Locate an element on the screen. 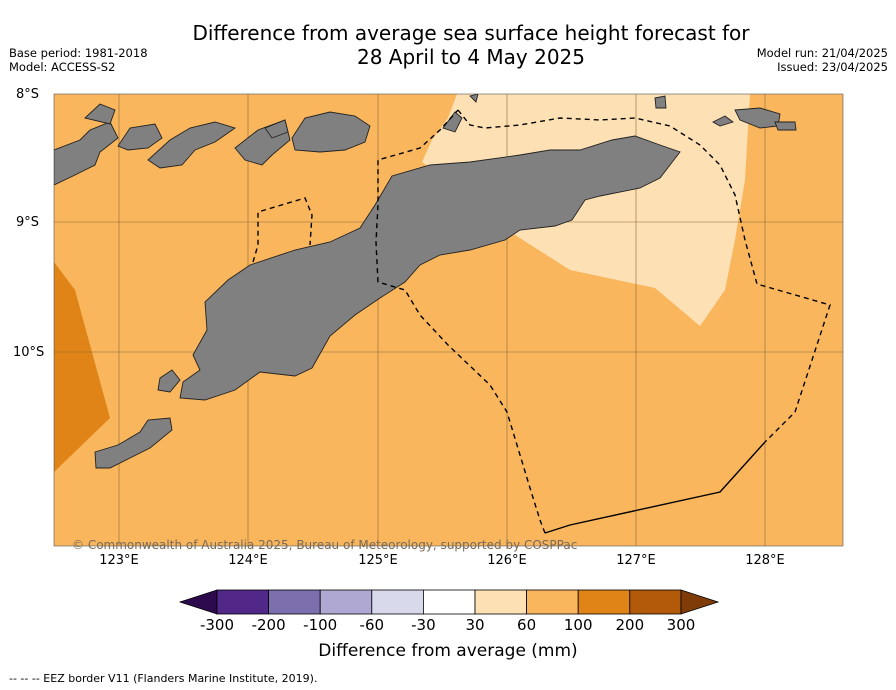 This screenshot has height=690, width=896. lon-label-128e: 128°E is located at coordinates (765, 560).